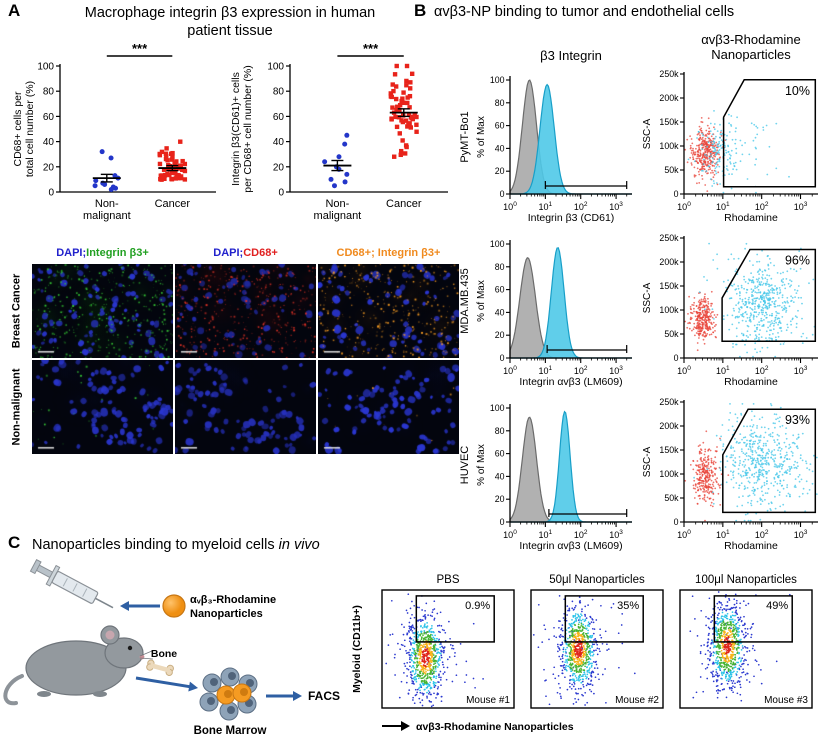  I want to click on bone-marrow-cells-icon, so click(228, 694).